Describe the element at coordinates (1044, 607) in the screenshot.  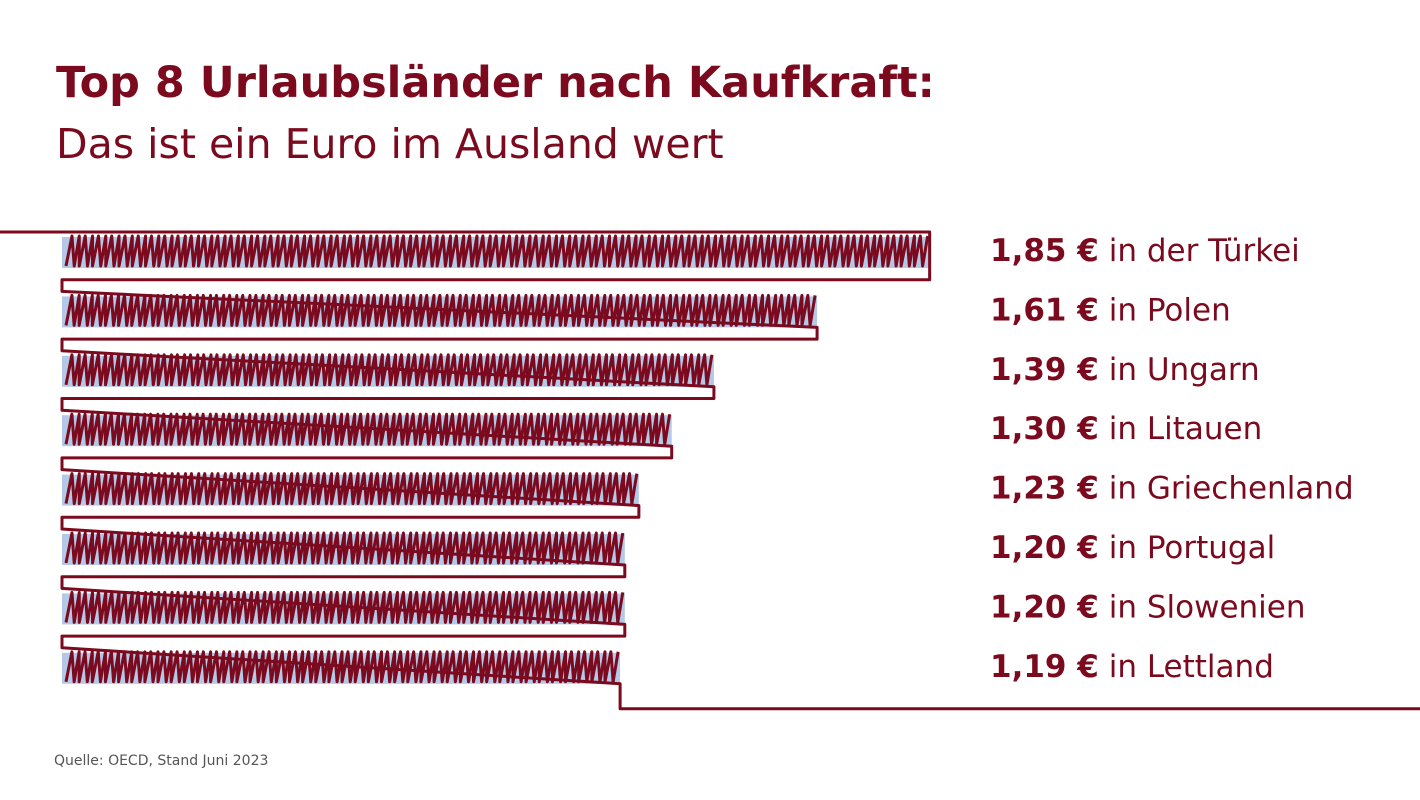
I see `value-label-6: 1,20 €` at that location.